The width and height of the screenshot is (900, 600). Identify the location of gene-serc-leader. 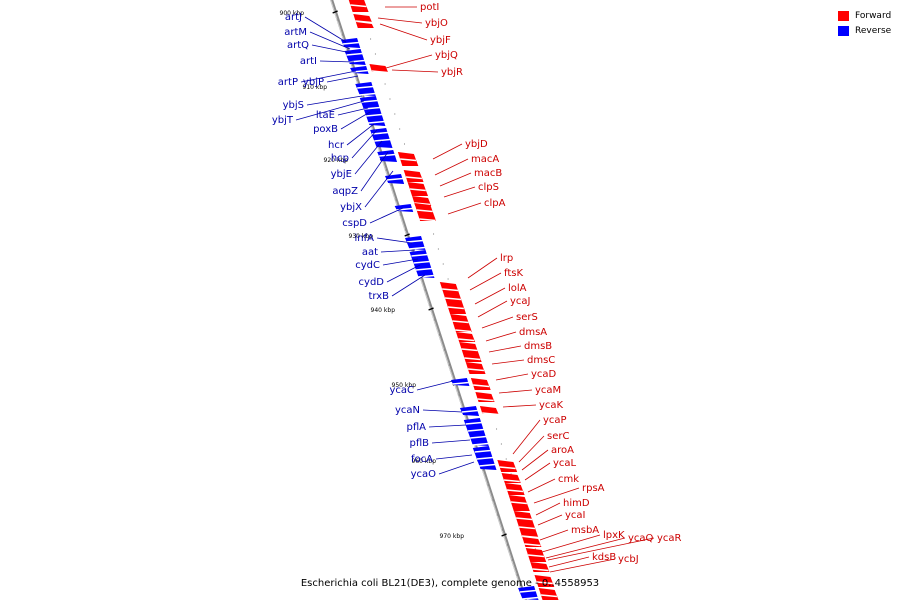
(531, 449).